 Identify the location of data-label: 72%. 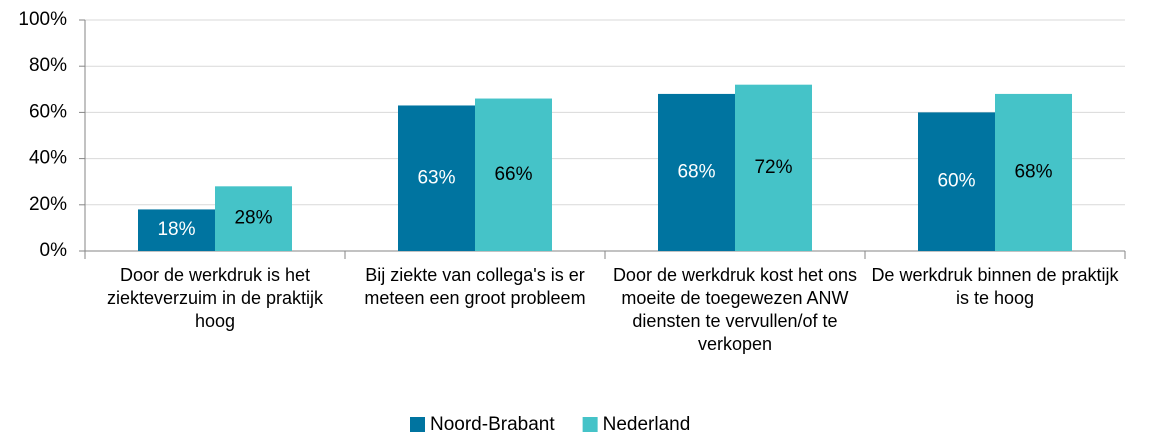
(773, 167).